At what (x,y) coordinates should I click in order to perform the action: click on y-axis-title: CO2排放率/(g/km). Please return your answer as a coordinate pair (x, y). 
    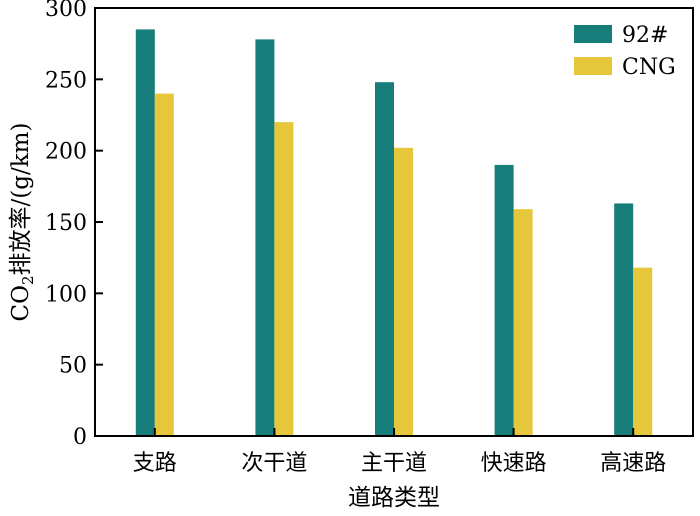
    Looking at the image, I should click on (22, 222).